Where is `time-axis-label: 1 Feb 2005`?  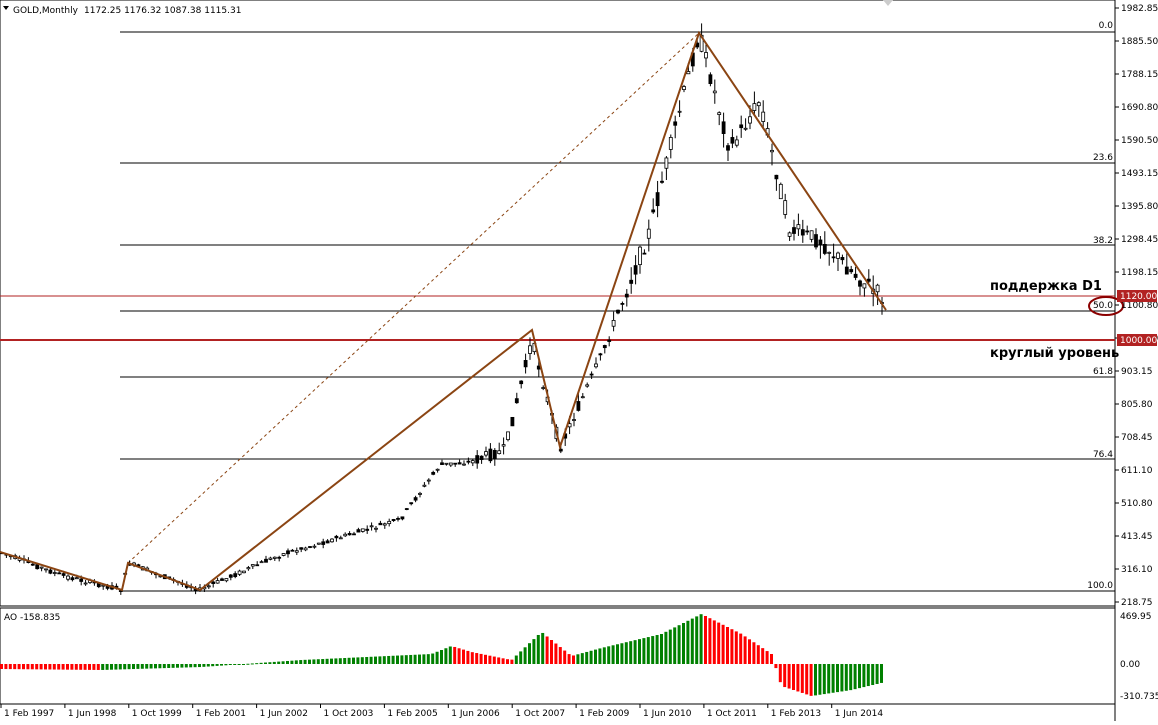
time-axis-label: 1 Feb 2005 is located at coordinates (412, 714).